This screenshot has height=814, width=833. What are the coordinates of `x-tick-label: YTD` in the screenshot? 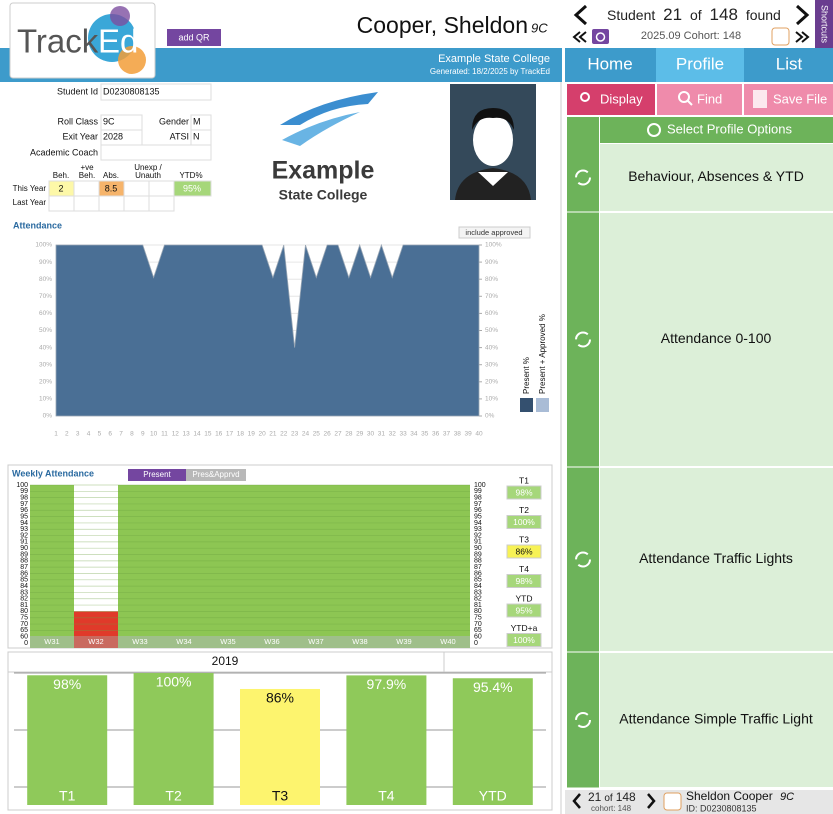 It's located at (493, 796).